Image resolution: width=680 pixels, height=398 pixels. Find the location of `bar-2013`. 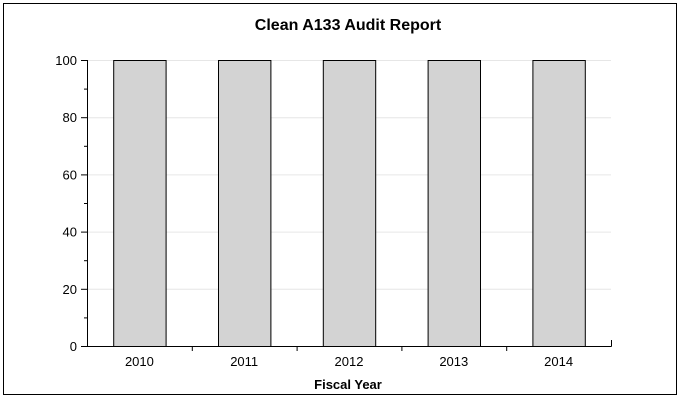

bar-2013 is located at coordinates (454, 203).